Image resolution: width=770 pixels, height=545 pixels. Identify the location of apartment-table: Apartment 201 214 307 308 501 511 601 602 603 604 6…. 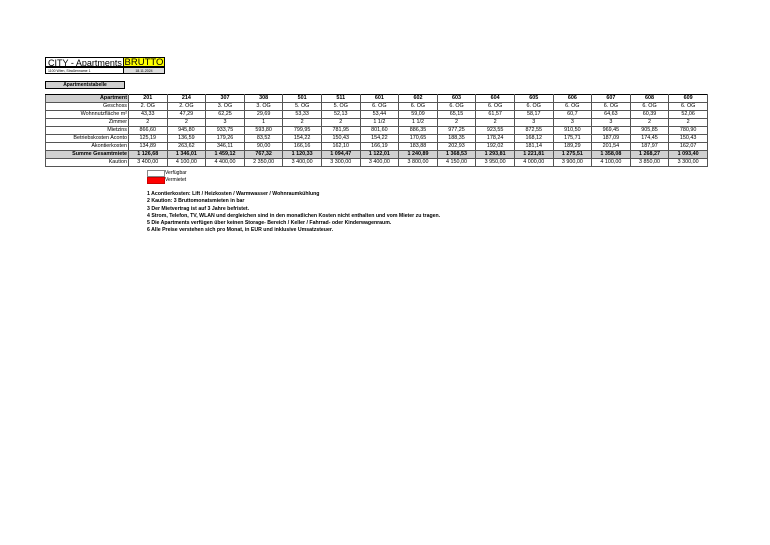
(376, 130).